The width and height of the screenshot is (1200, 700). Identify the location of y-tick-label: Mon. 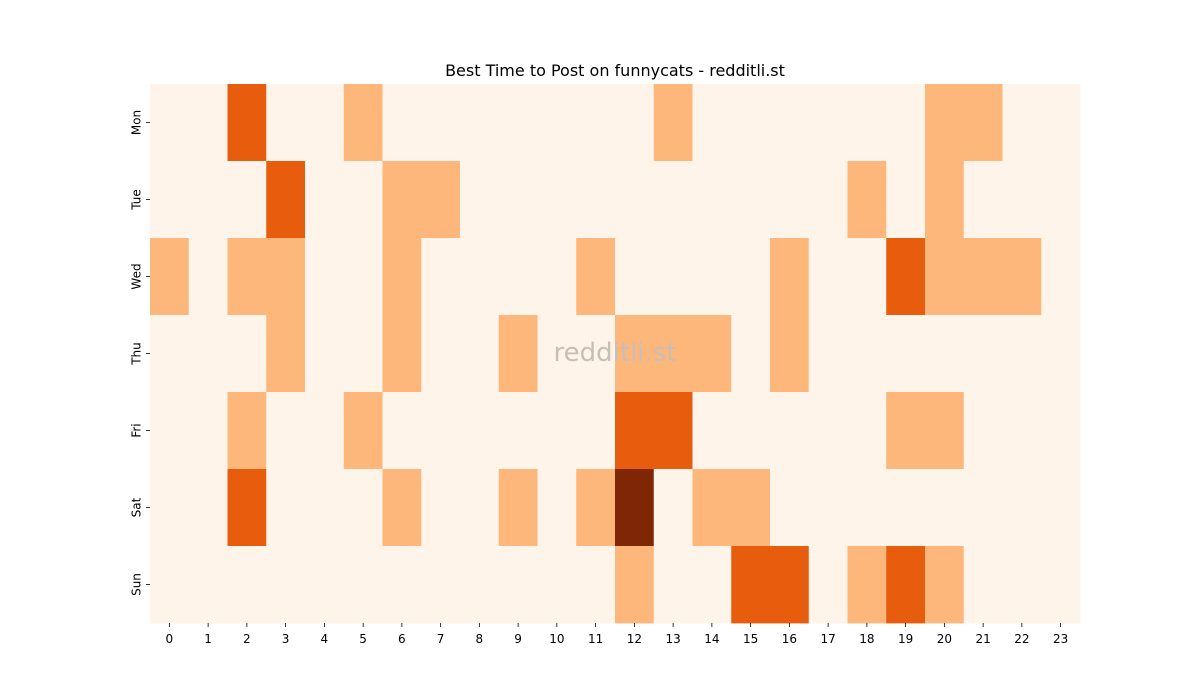
(137, 122).